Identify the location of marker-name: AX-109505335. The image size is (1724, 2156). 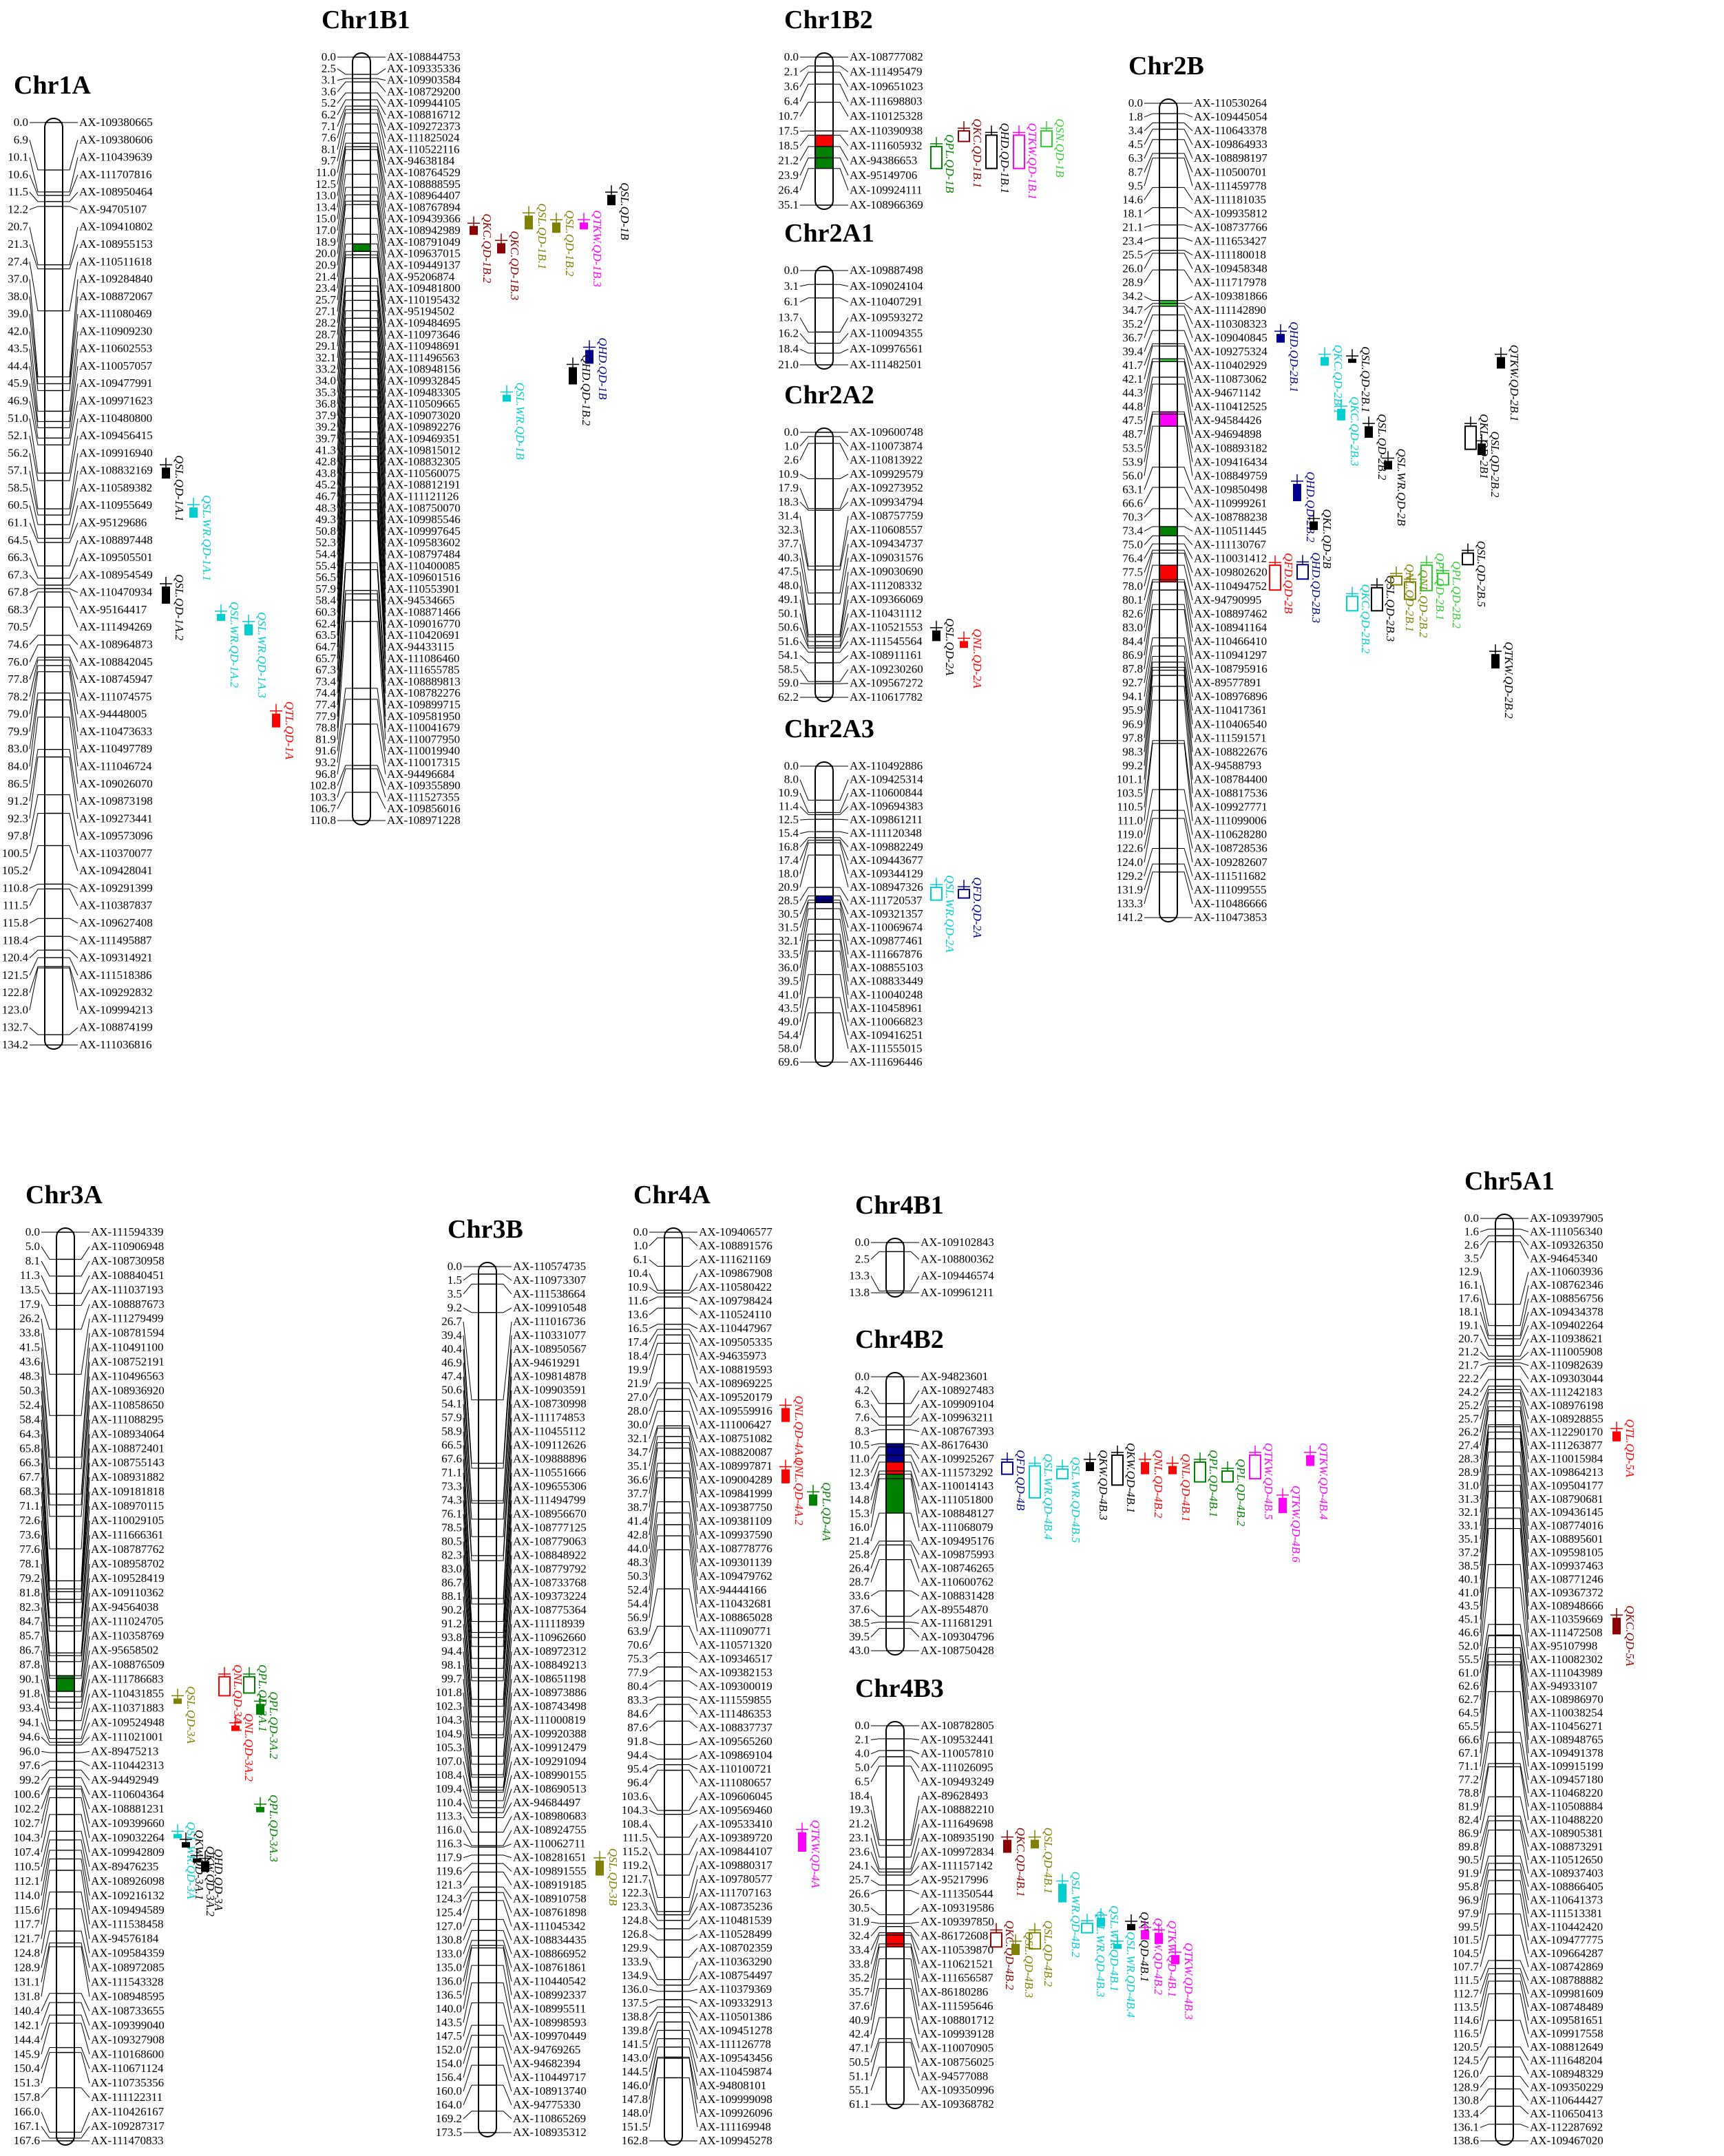
(736, 1342).